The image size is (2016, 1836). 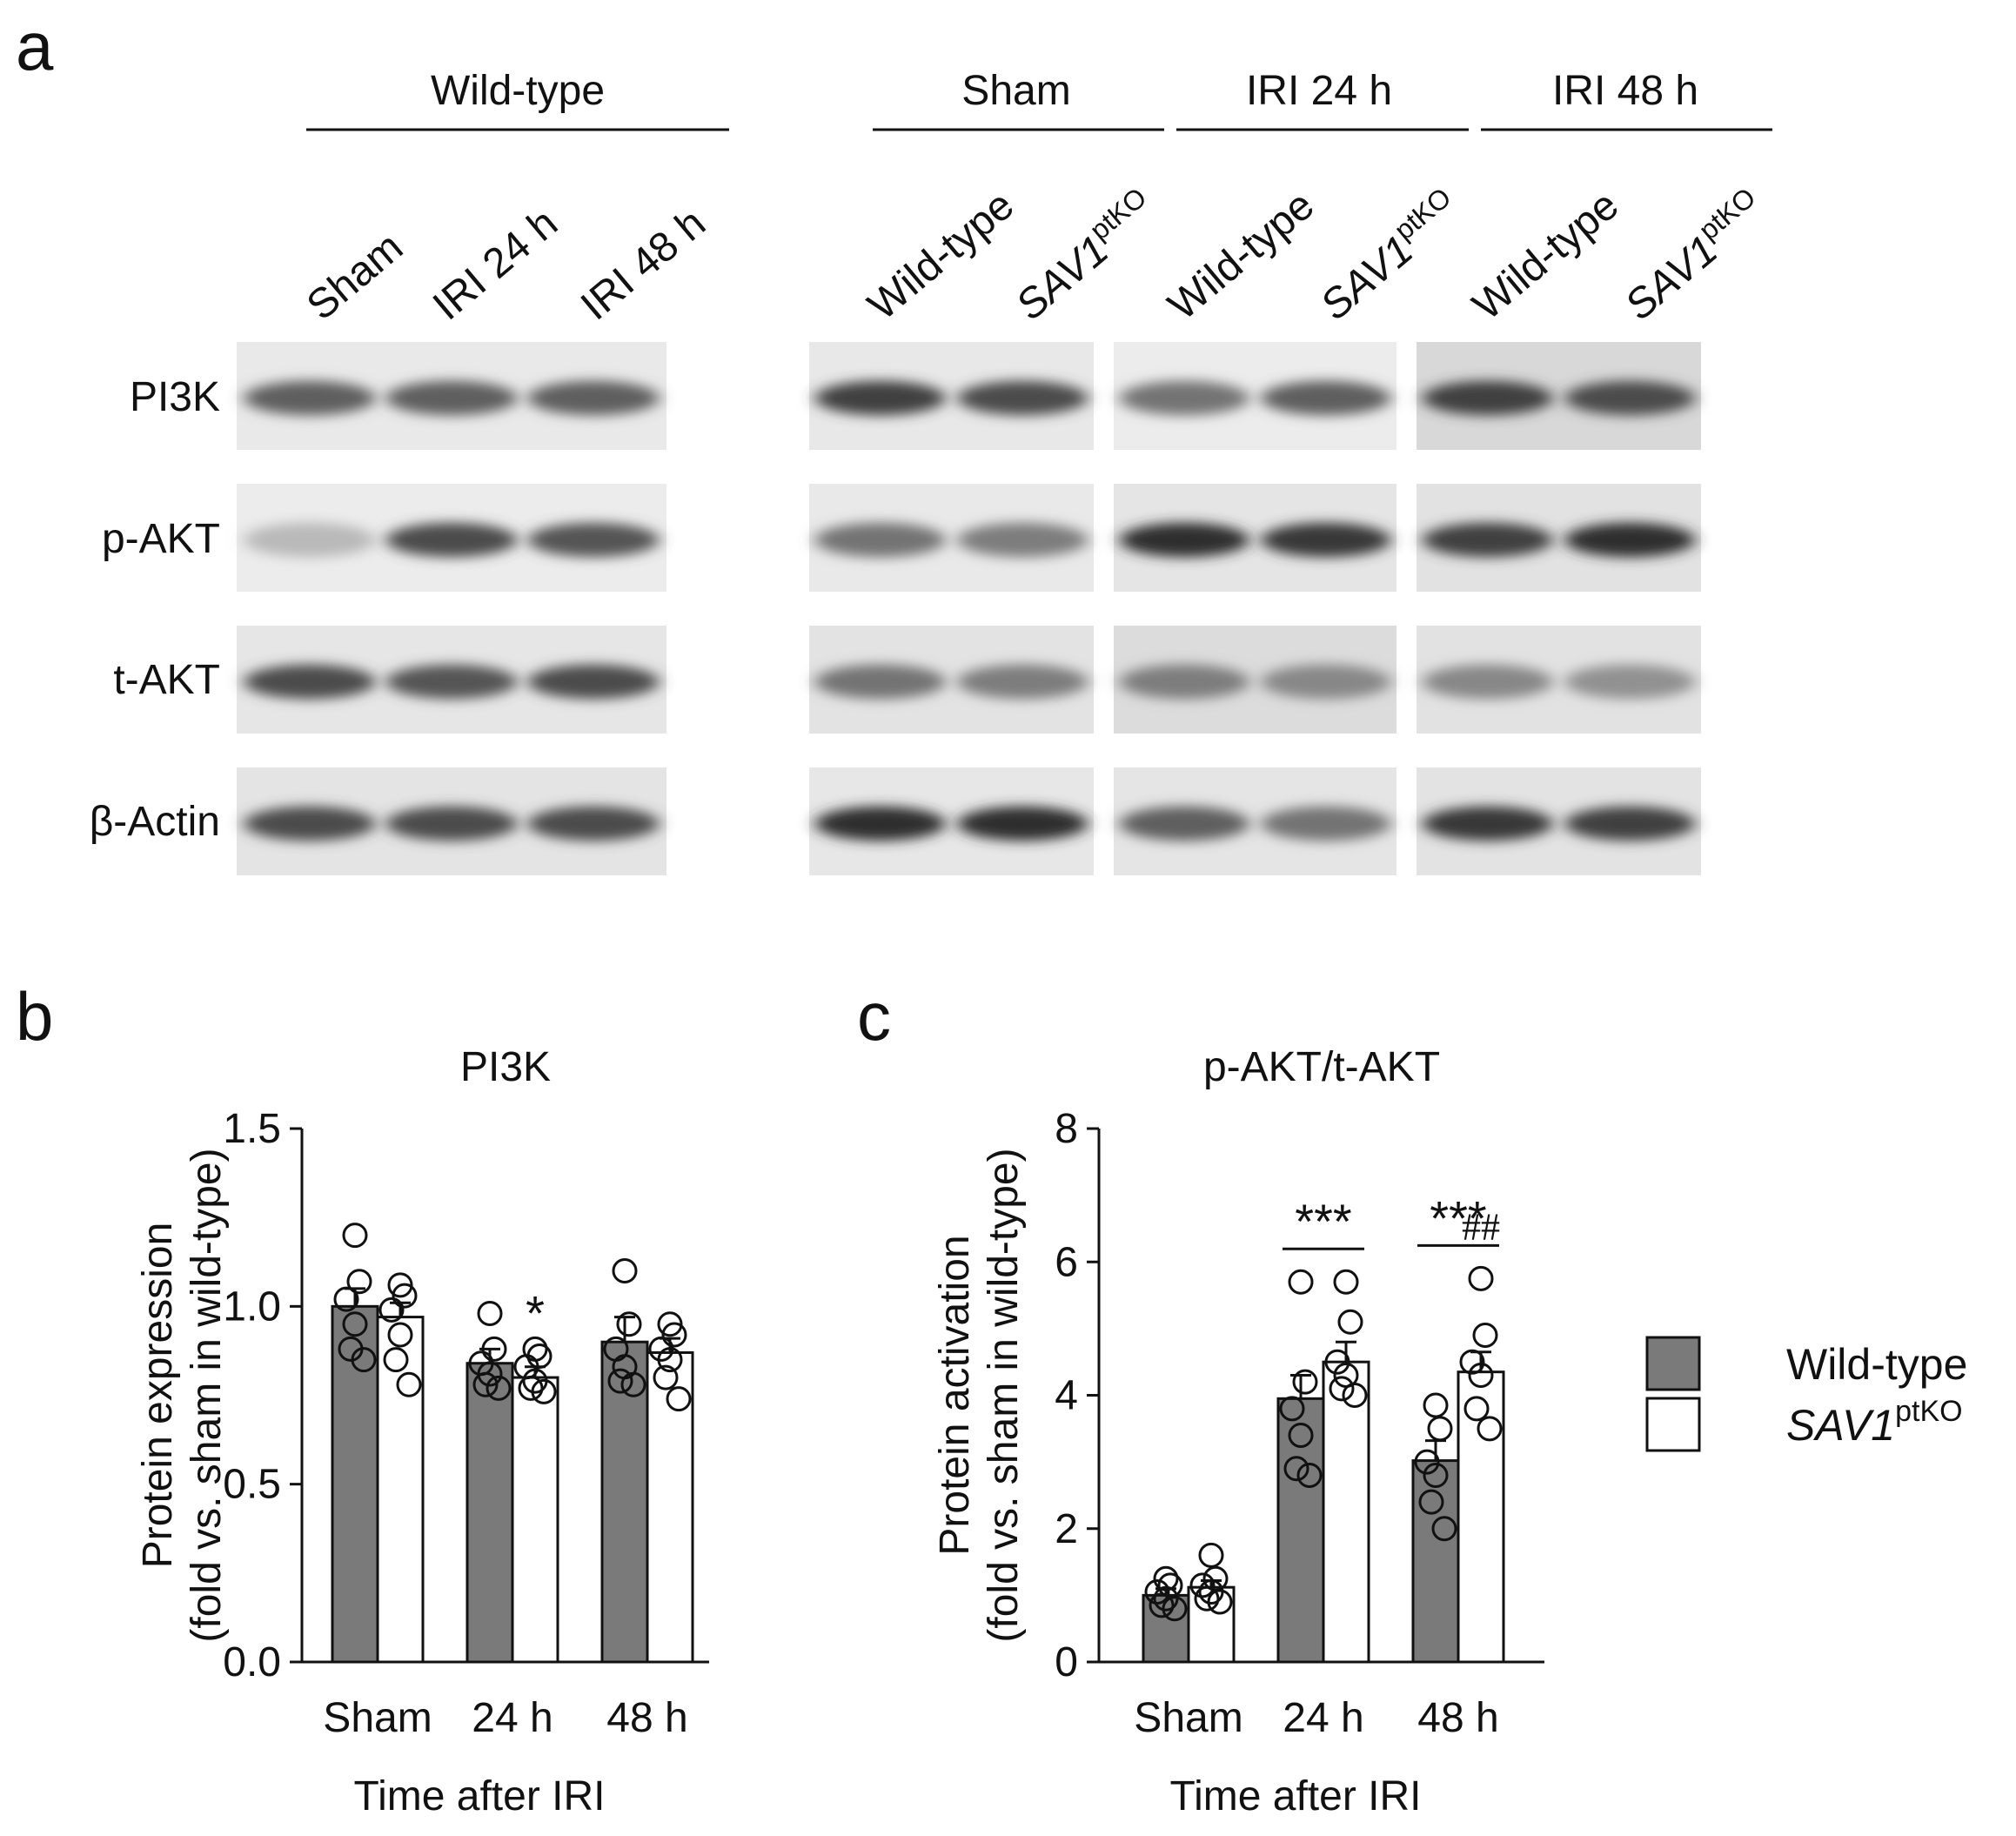 I want to click on panel-a-letter: a, so click(x=35, y=46).